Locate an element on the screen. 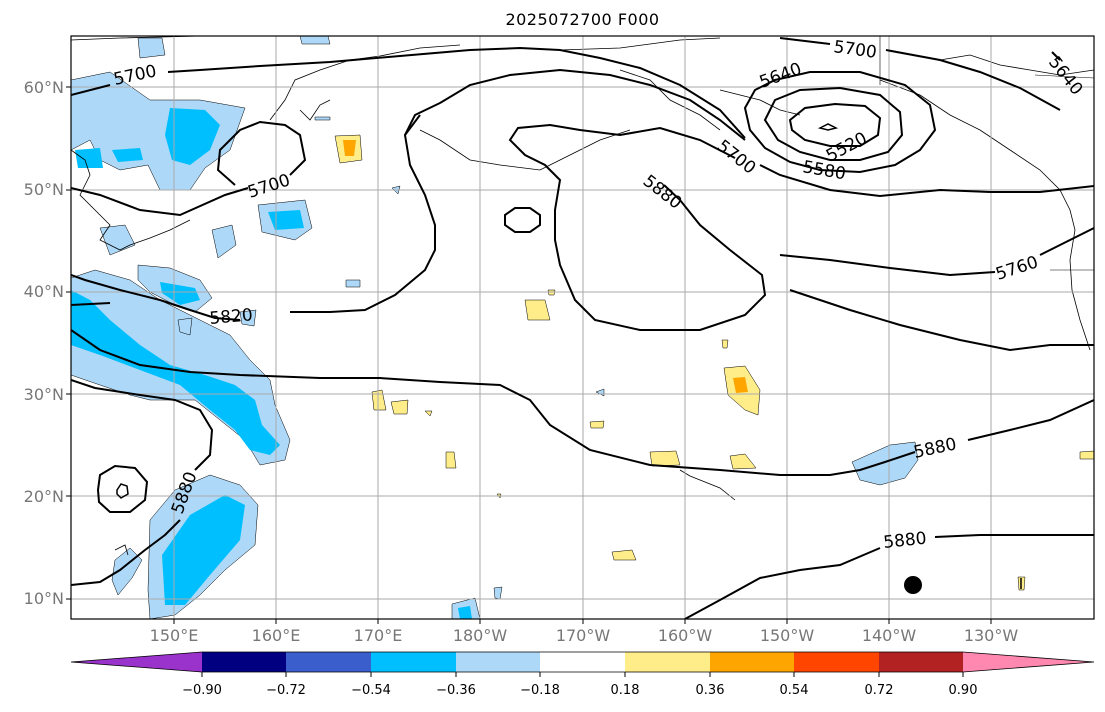 This screenshot has height=712, width=1105. lon-label: 170°E is located at coordinates (378, 635).